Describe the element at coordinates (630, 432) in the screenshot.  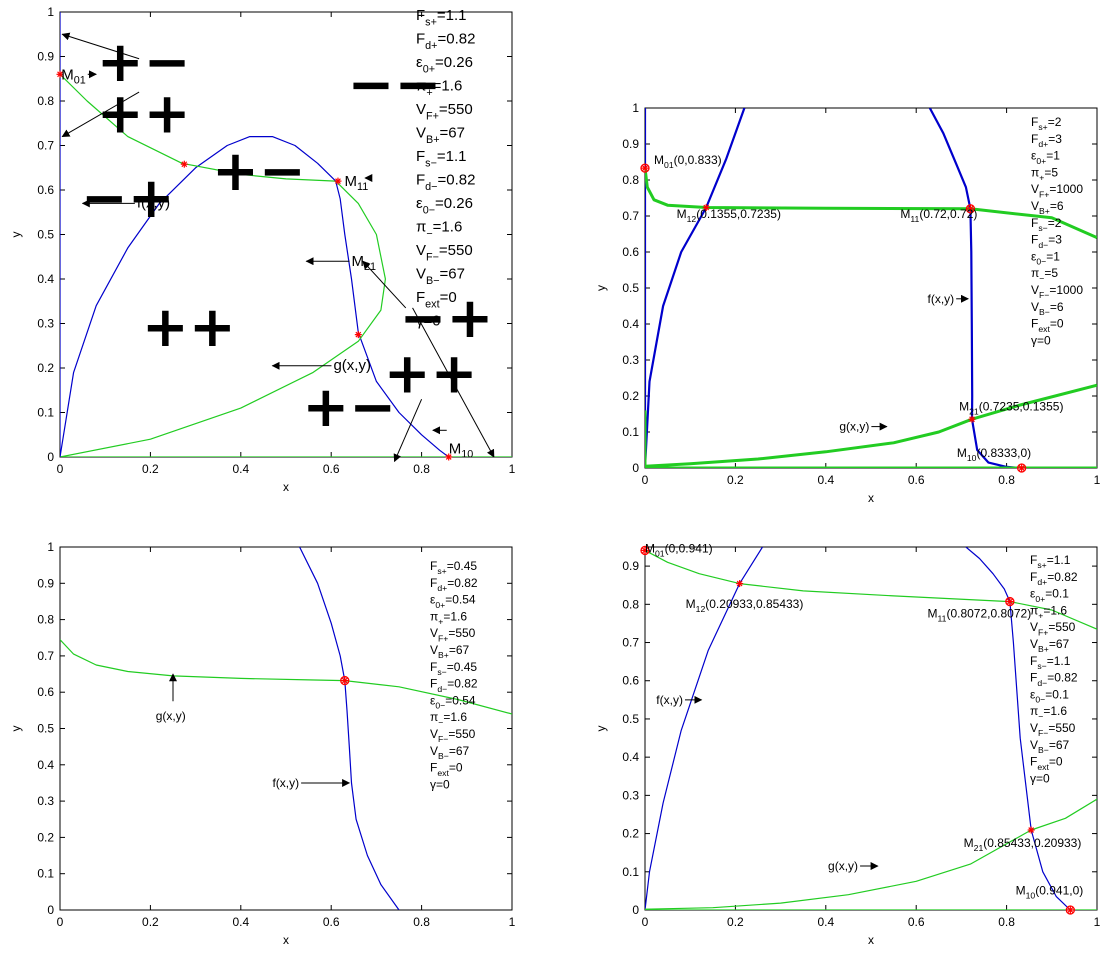
I see `y-tick-label: 0.1` at that location.